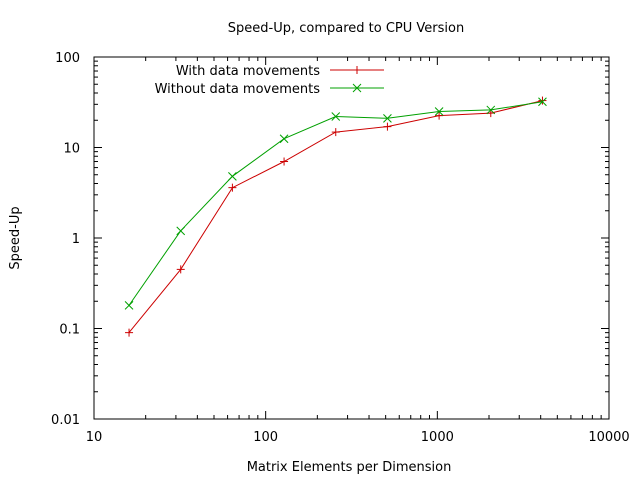 This screenshot has width=640, height=480. Describe the element at coordinates (265, 437) in the screenshot. I see `x-tick-label: 100` at that location.